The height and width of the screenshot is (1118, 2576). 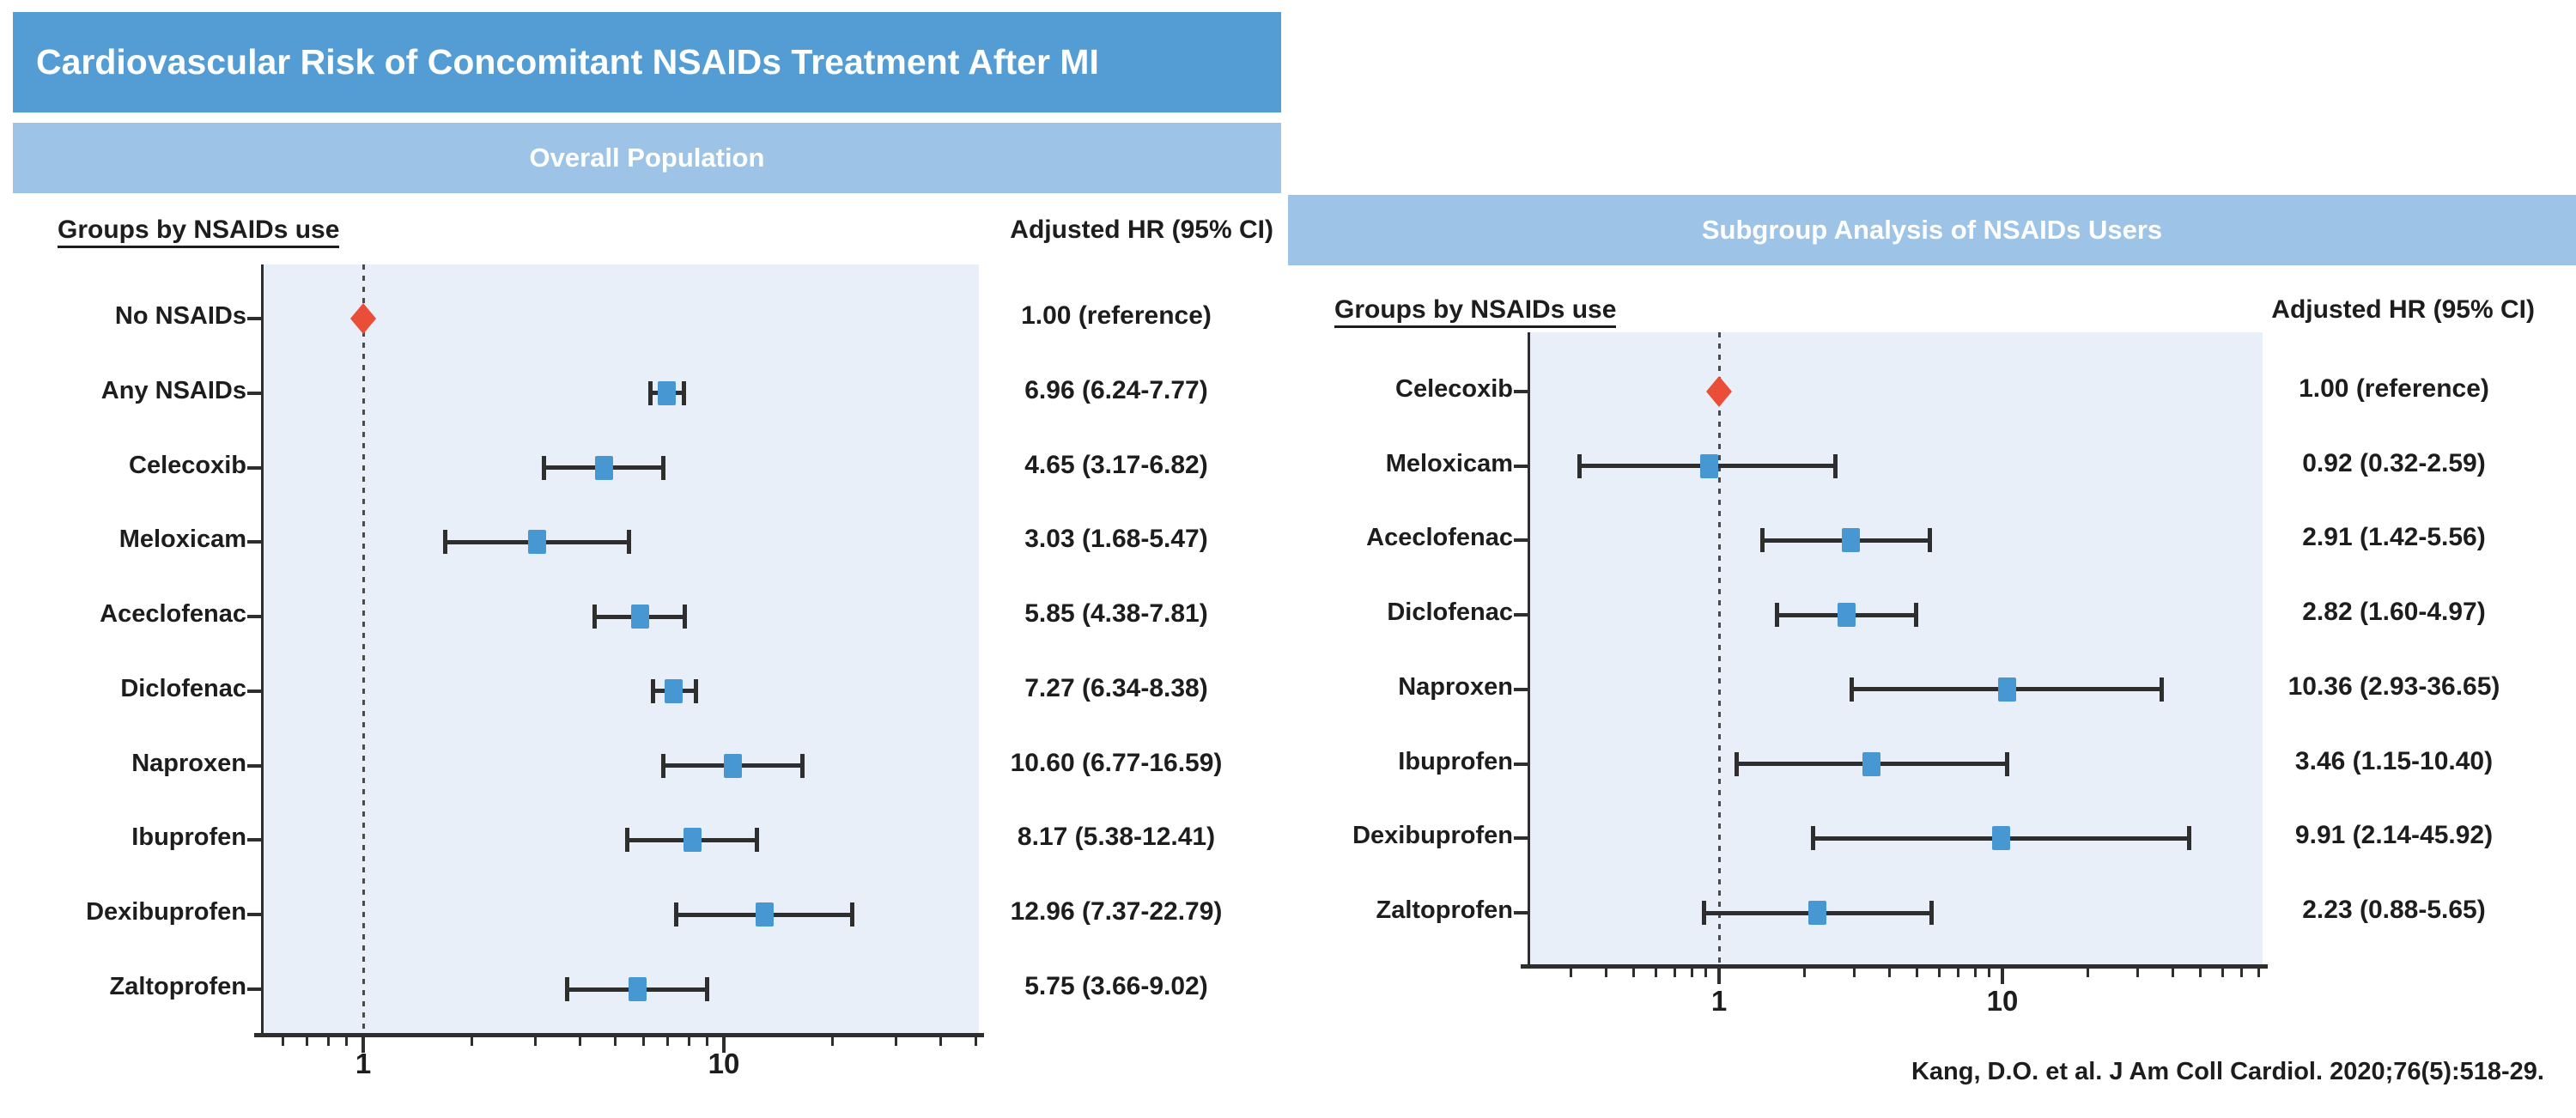 I want to click on row-label: Any NSAIDs, so click(x=173, y=390).